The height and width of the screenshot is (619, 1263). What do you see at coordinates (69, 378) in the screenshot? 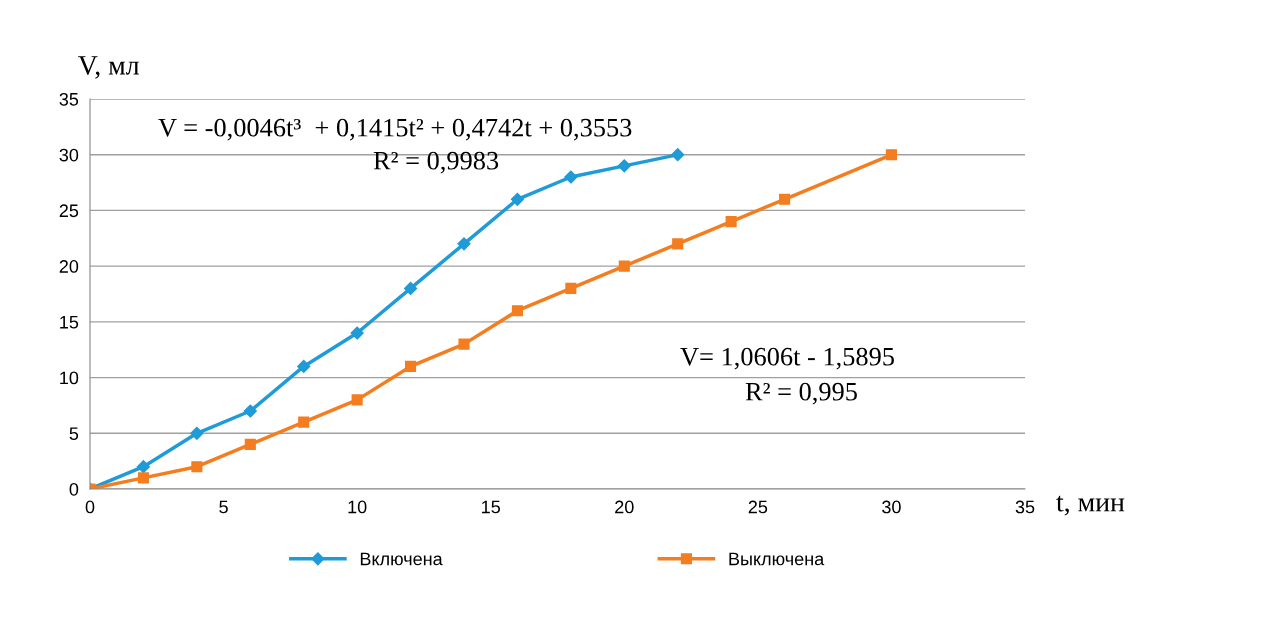
I see `y-tick-label: 10` at bounding box center [69, 378].